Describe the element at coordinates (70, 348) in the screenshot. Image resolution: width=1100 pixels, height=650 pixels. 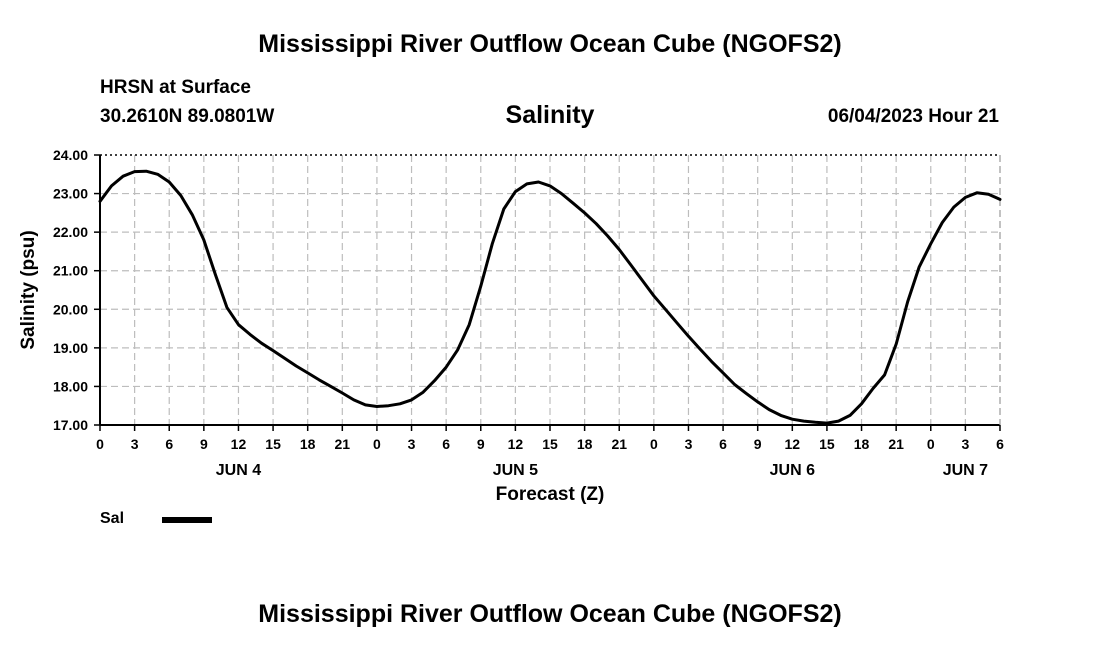
I see `y-tick-label: 19.00` at that location.